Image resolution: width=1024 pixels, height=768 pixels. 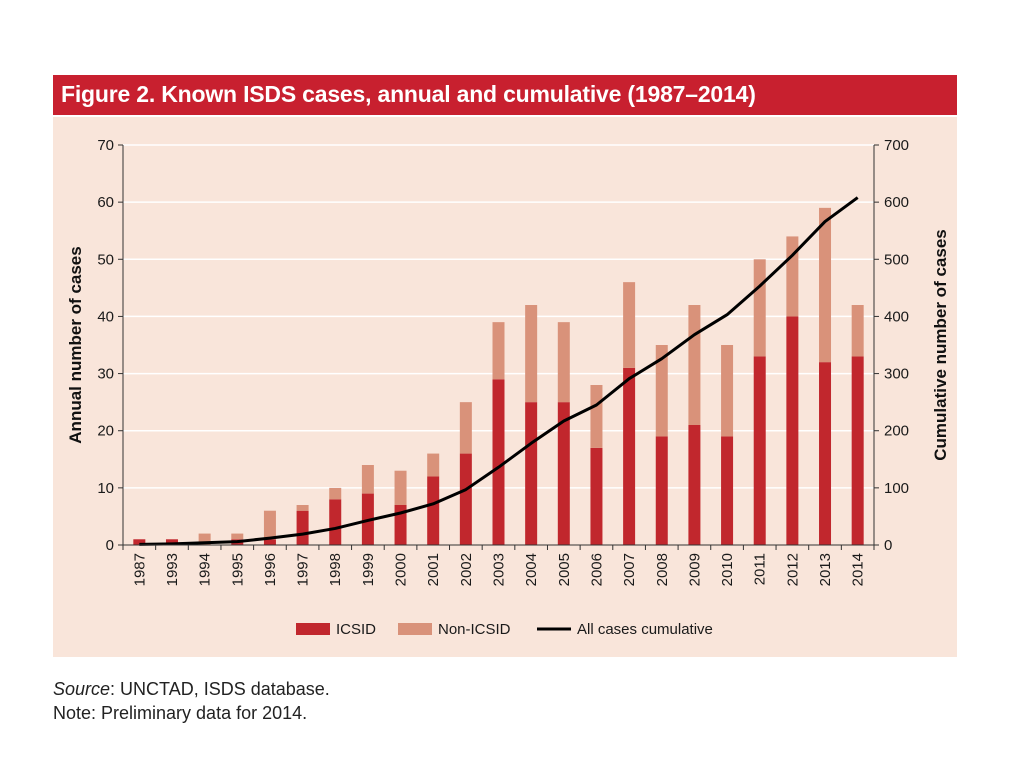 What do you see at coordinates (896, 316) in the screenshot?
I see `y-tick-label-right: 400` at bounding box center [896, 316].